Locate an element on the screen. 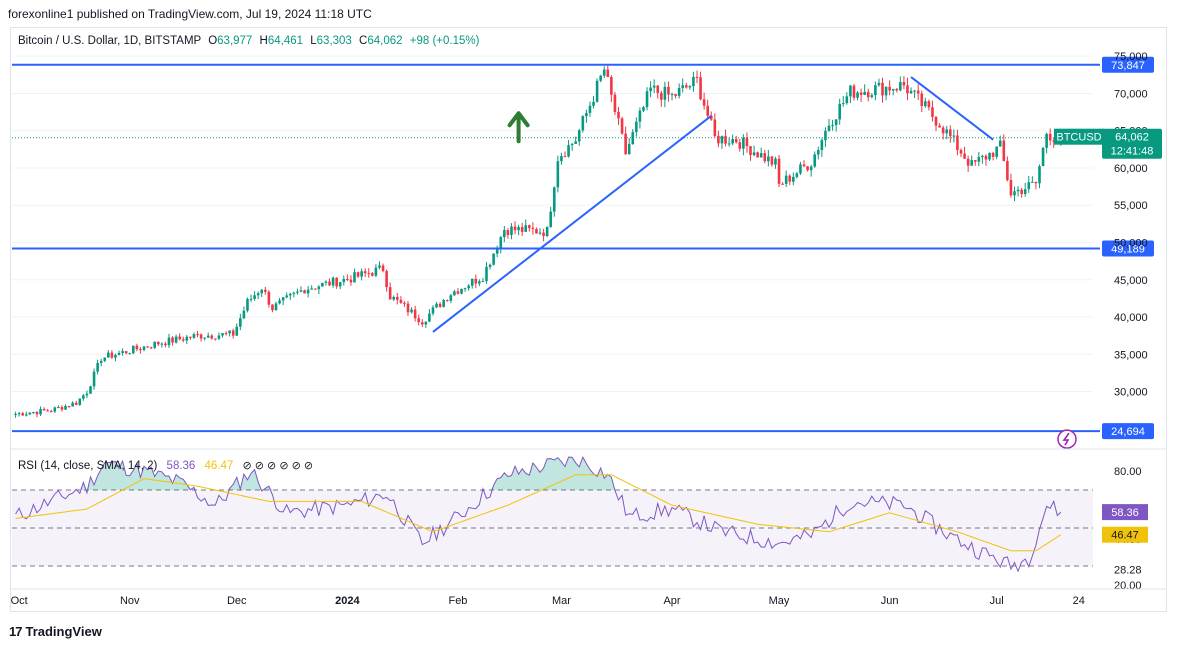  trendline is located at coordinates (572, 224).